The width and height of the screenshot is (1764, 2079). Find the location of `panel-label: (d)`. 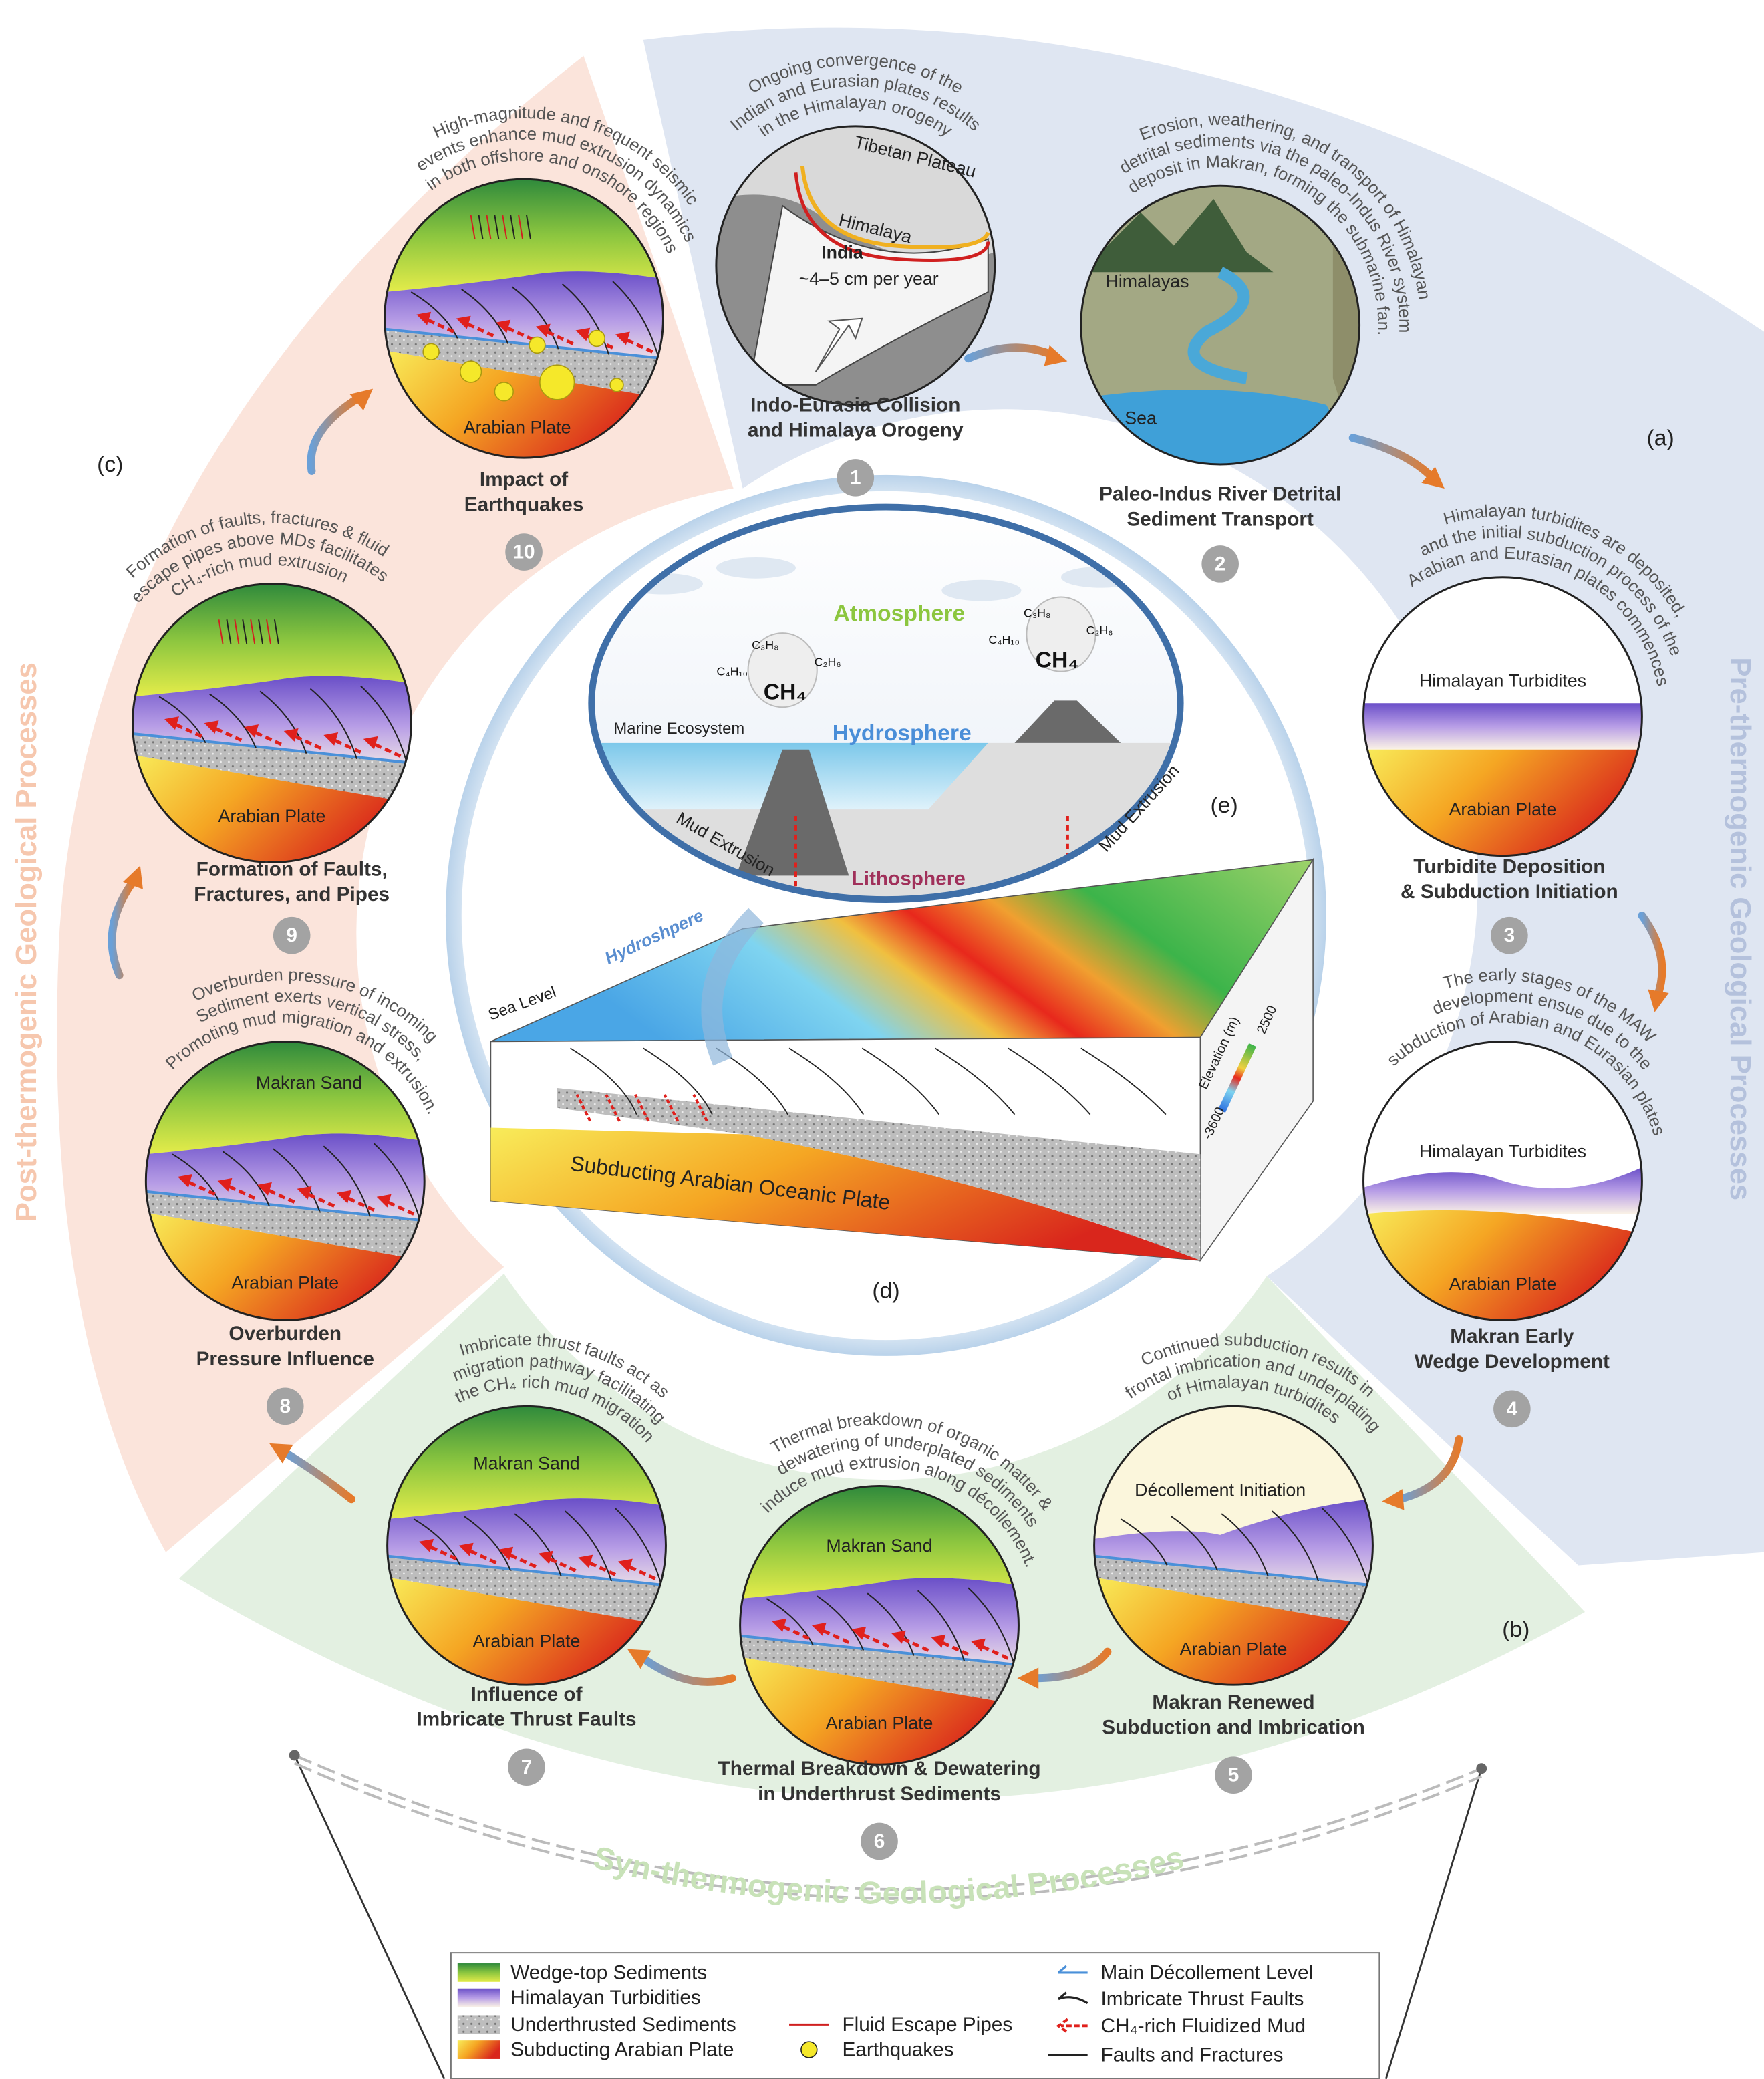

panel-label: (d) is located at coordinates (886, 1291).